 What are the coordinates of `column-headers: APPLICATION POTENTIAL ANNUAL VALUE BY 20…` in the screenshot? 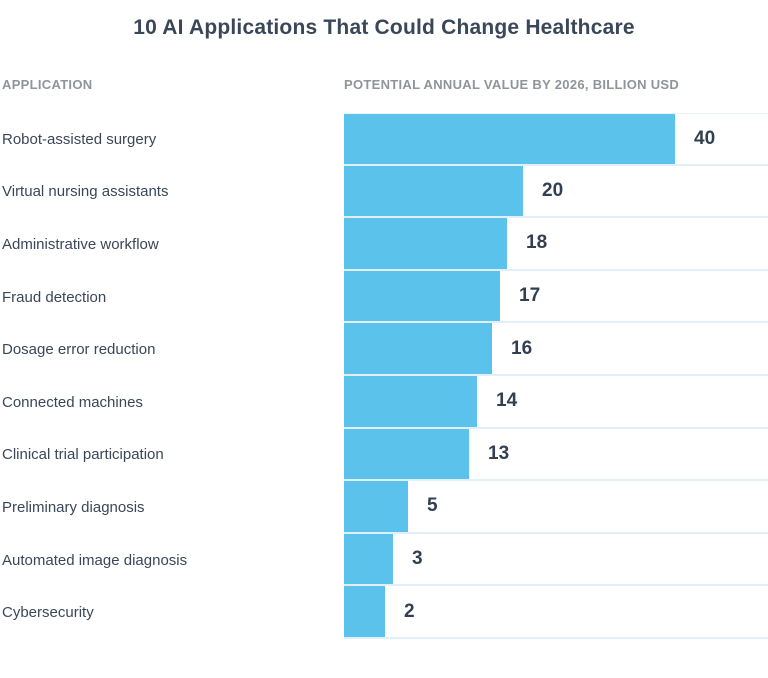 It's located at (384, 85).